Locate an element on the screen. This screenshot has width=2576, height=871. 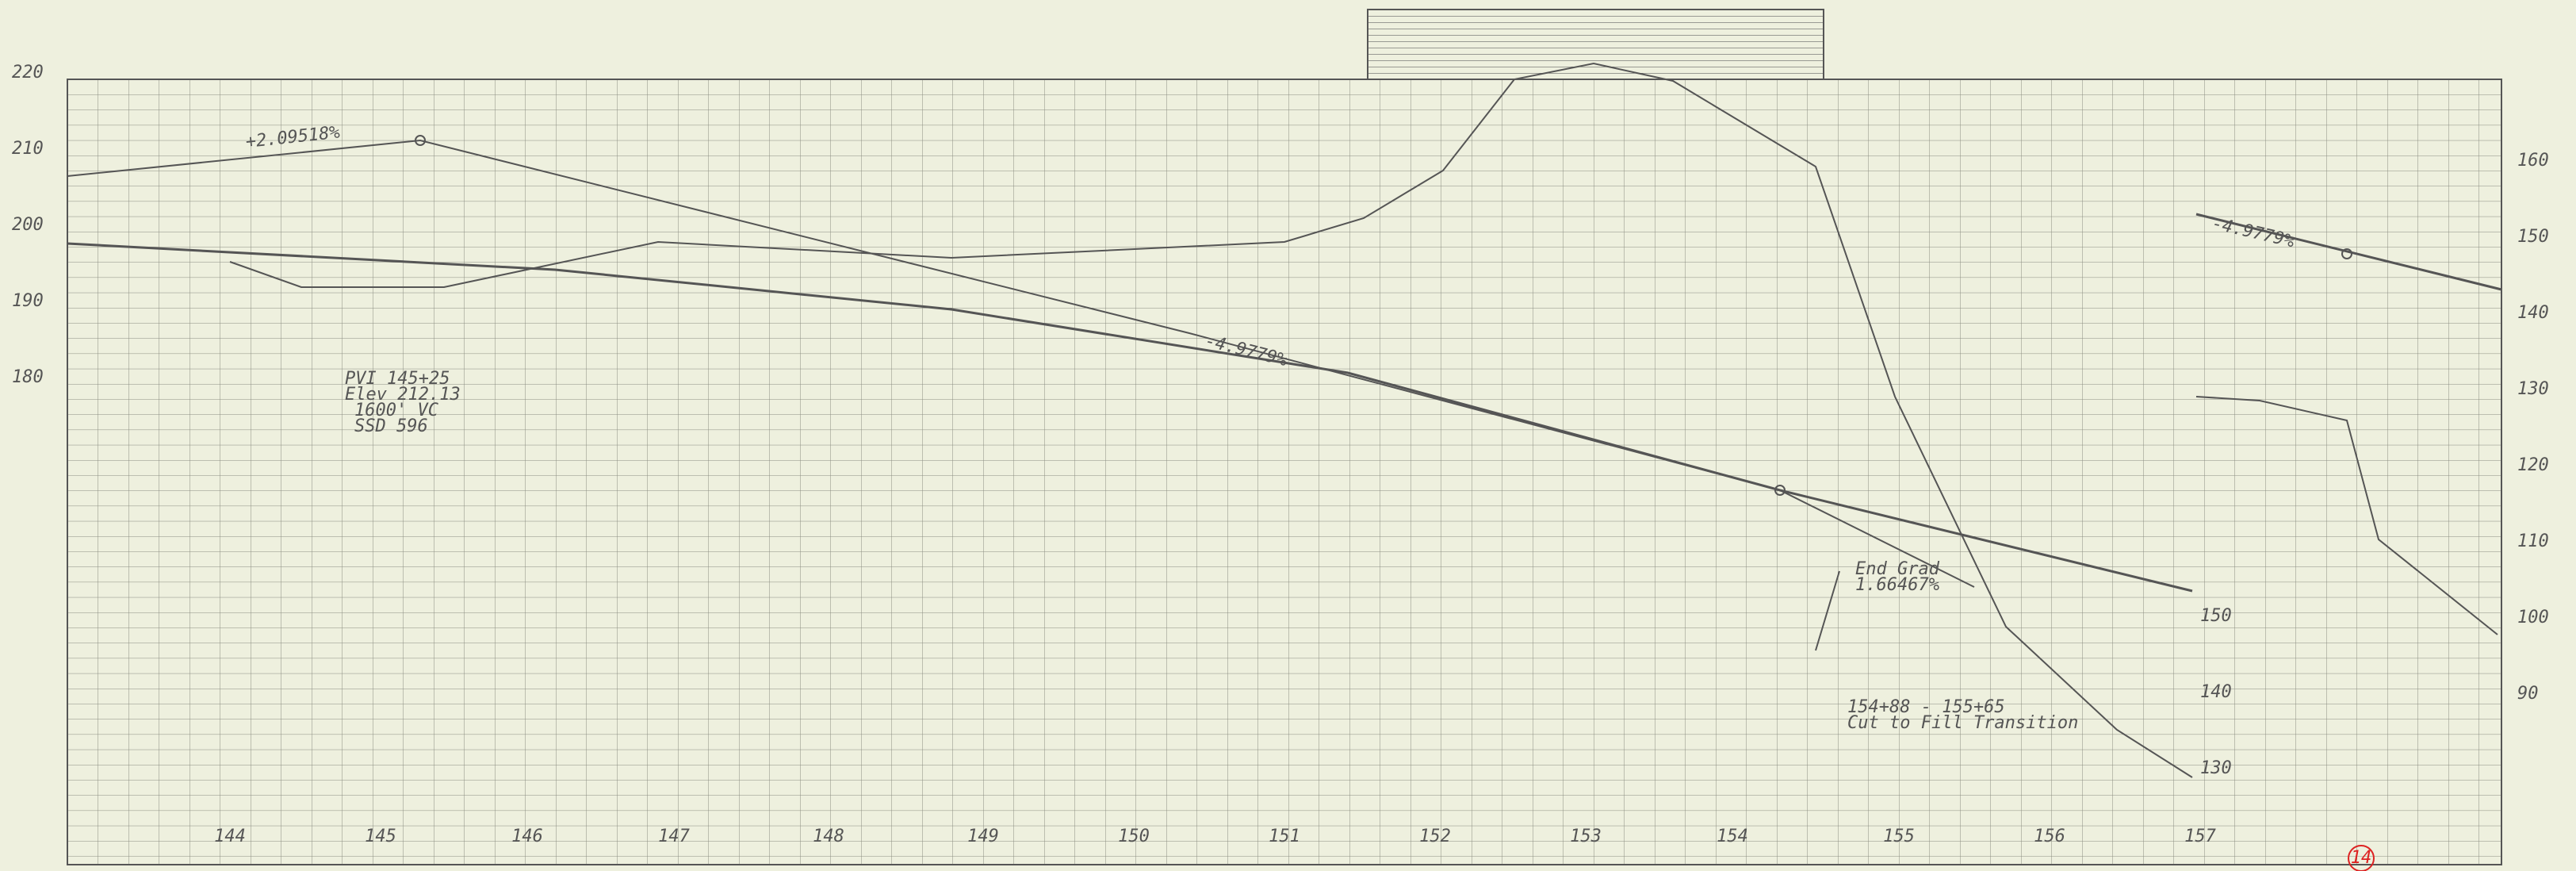
right-axis-label: 110 is located at coordinates (2533, 541).